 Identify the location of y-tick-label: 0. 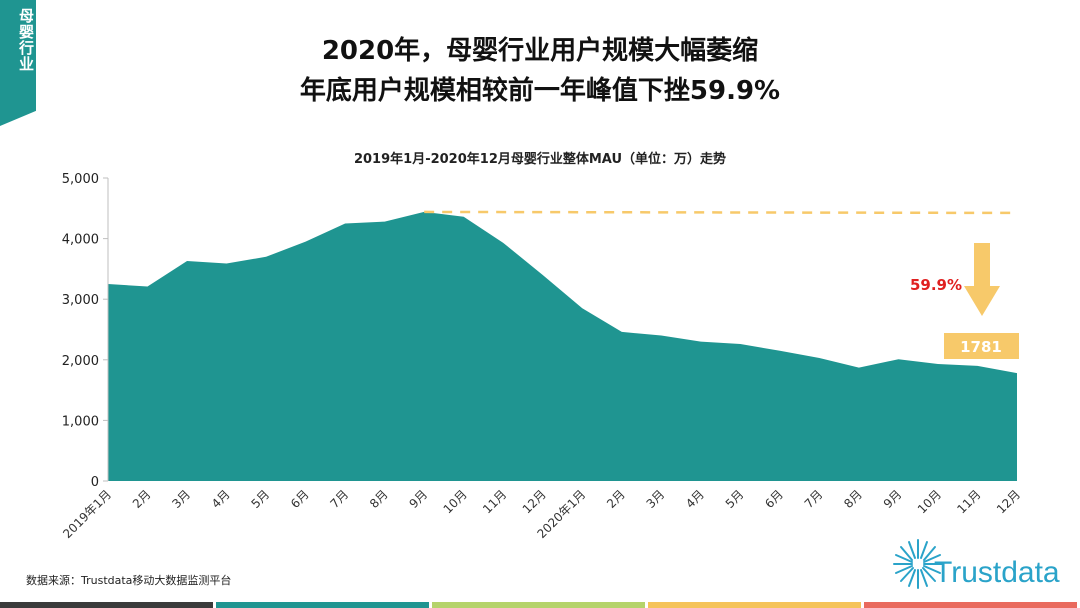
(95, 482).